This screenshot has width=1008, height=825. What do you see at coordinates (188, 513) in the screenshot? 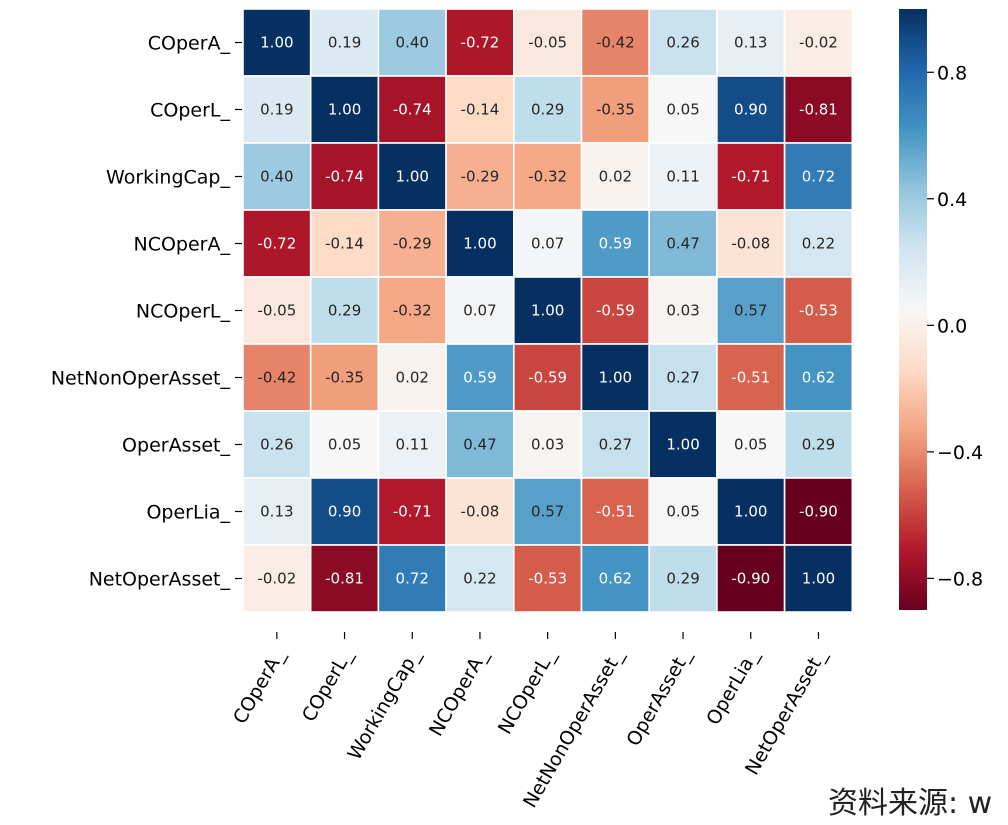
I see `y-tick-label: OperLia_` at bounding box center [188, 513].